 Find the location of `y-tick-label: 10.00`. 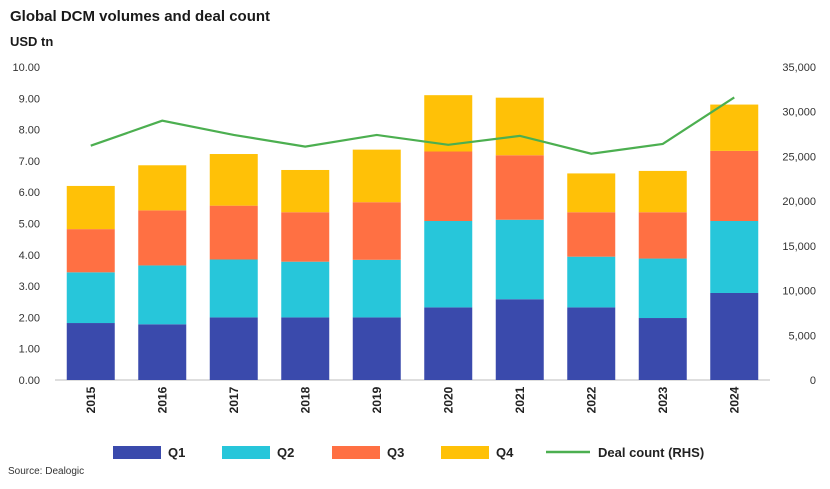

y-tick-label: 10.00 is located at coordinates (26, 68).